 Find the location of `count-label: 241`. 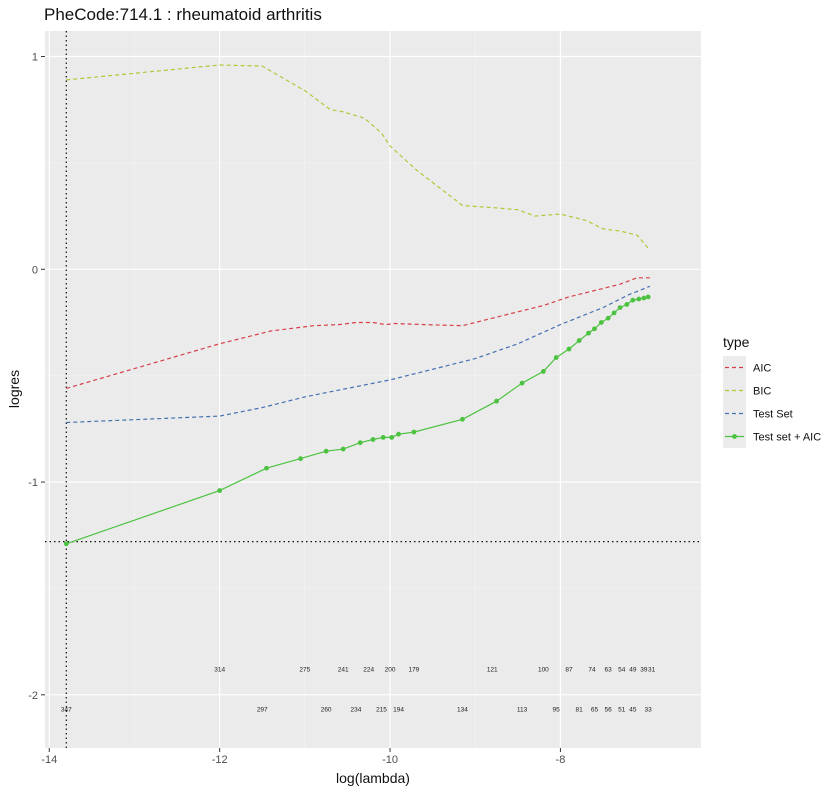

count-label: 241 is located at coordinates (343, 669).